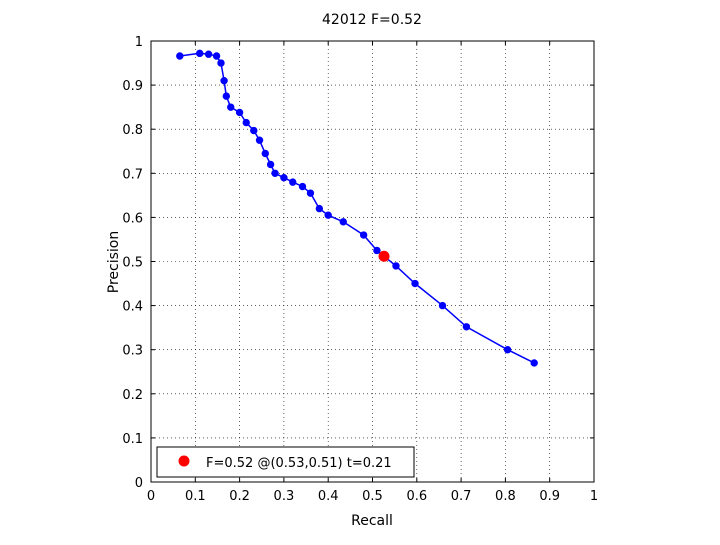 The height and width of the screenshot is (545, 720). What do you see at coordinates (139, 483) in the screenshot?
I see `y-tick-label: 0` at bounding box center [139, 483].